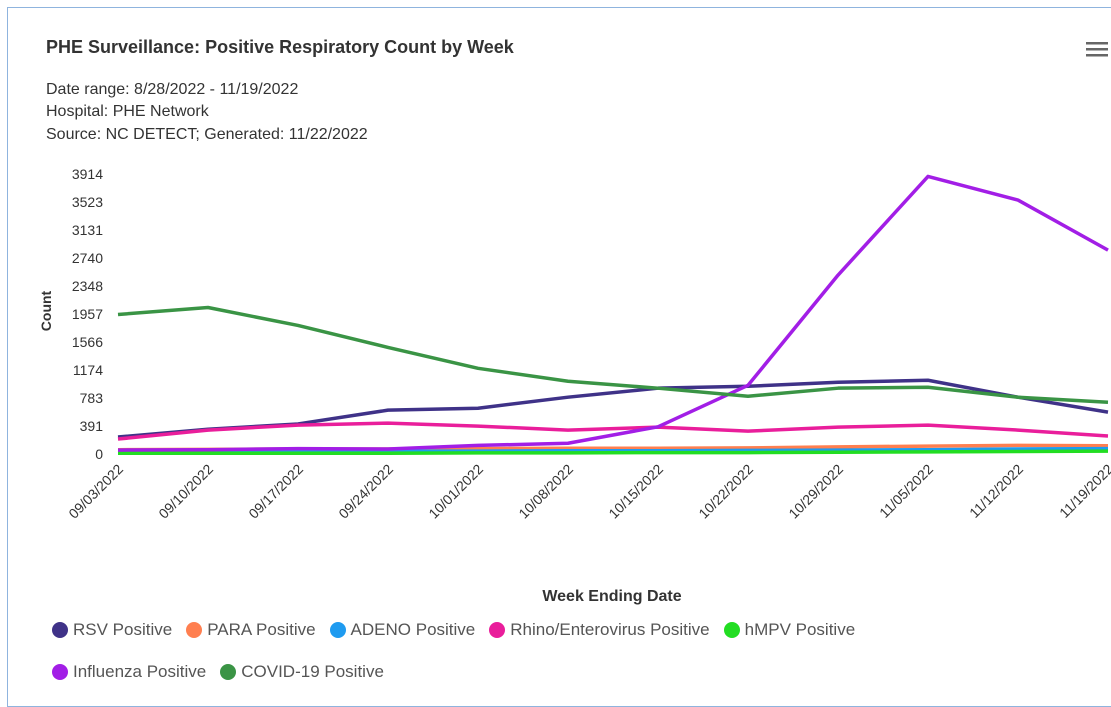 This screenshot has height=707, width=1111. I want to click on x-tick-label: 10/01/2022, so click(455, 491).